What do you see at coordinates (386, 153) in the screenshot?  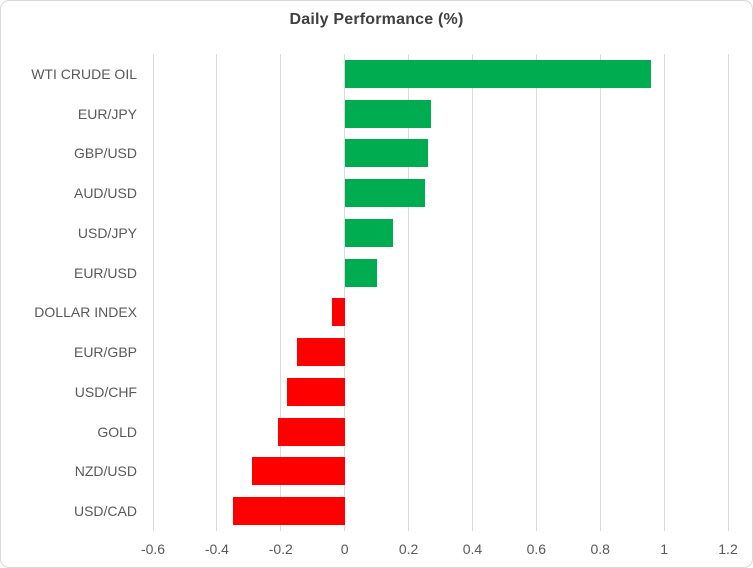 I see `bar-gbp-usd` at bounding box center [386, 153].